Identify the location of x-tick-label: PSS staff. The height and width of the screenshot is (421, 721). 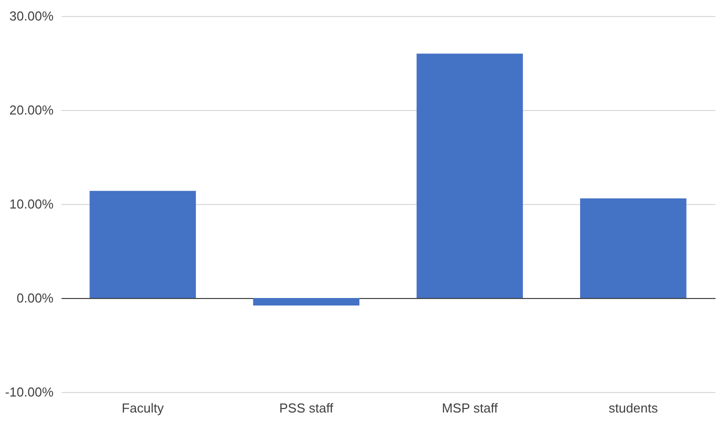
(306, 408).